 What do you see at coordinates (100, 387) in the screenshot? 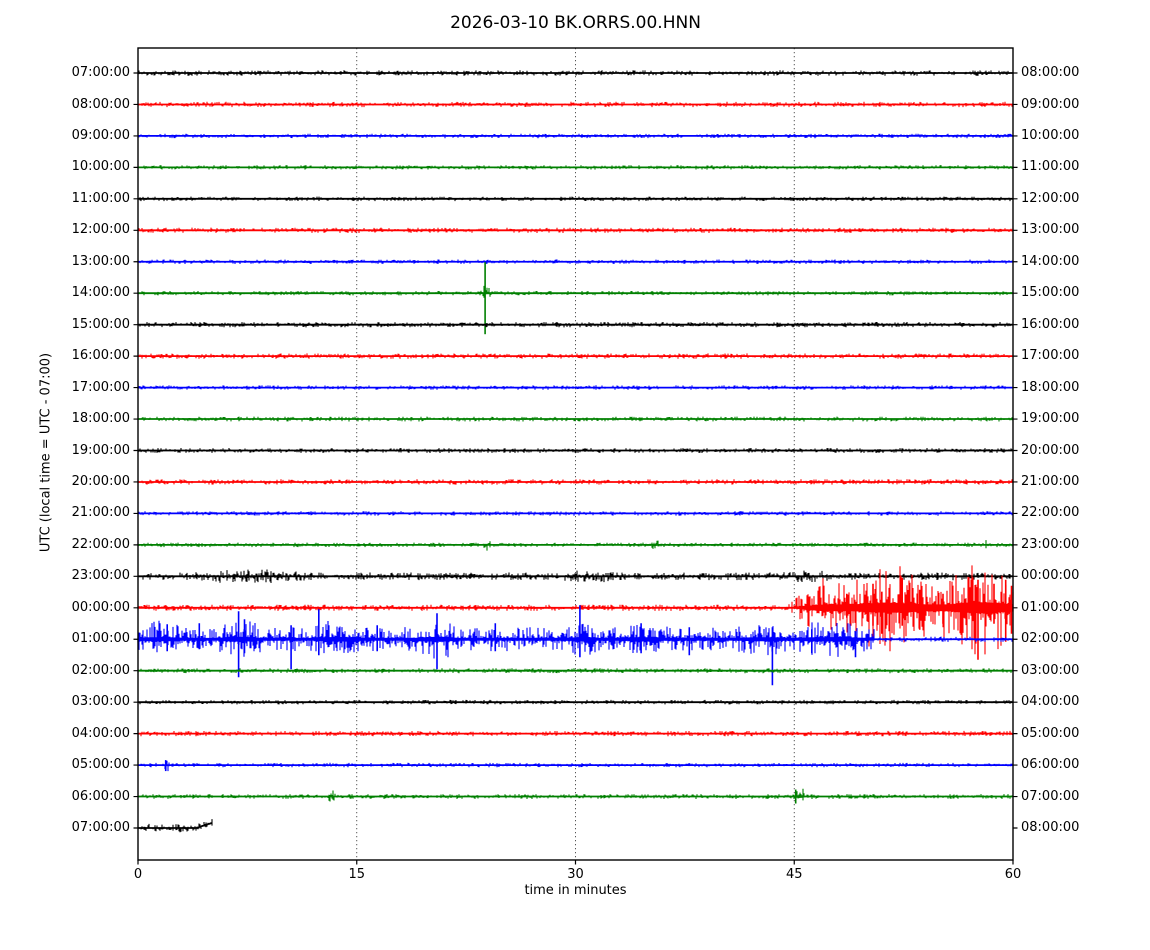
I see `left-time-label: 17:00:00` at bounding box center [100, 387].